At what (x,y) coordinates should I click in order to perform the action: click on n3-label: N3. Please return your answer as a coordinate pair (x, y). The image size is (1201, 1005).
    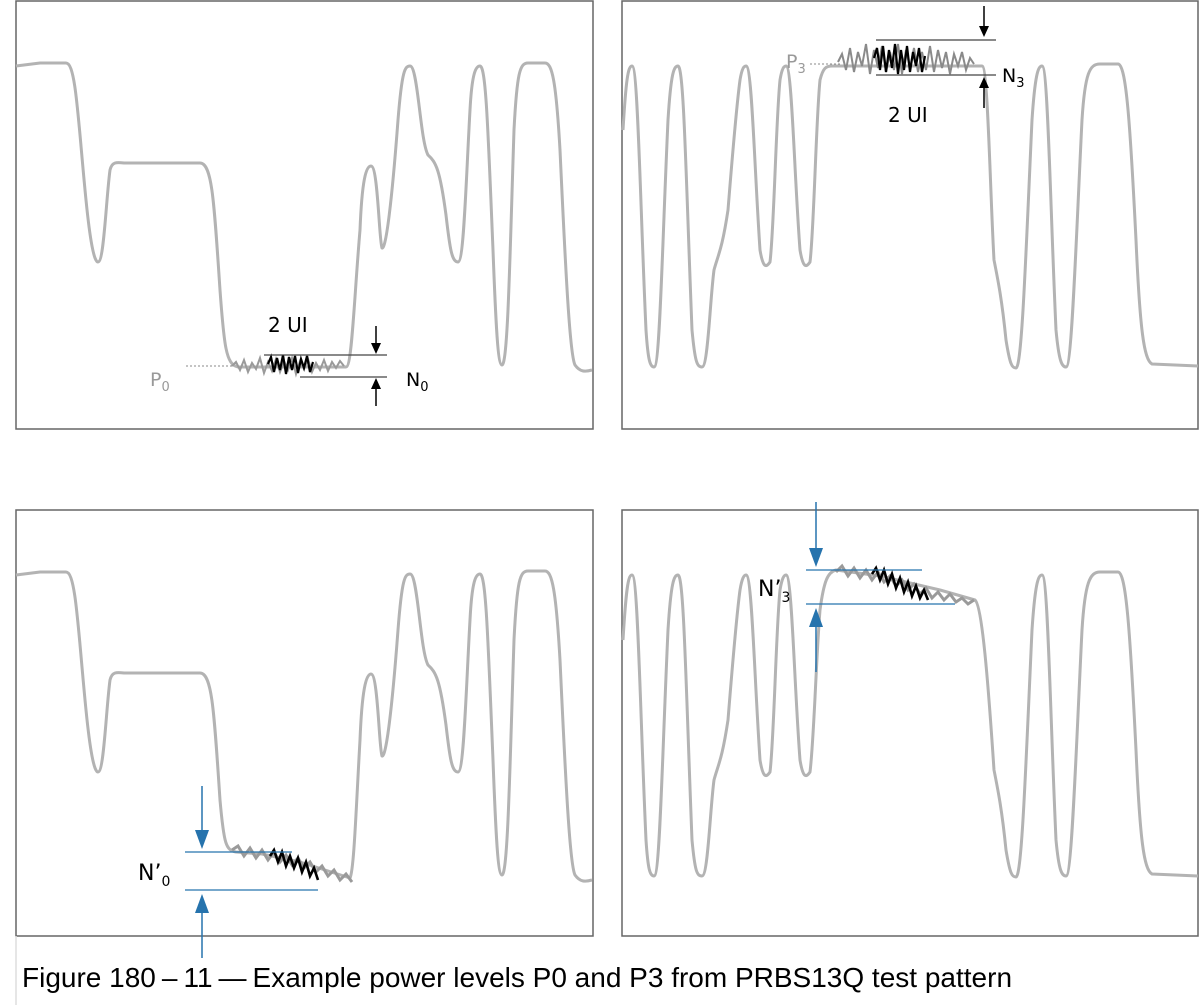
    Looking at the image, I should click on (1013, 78).